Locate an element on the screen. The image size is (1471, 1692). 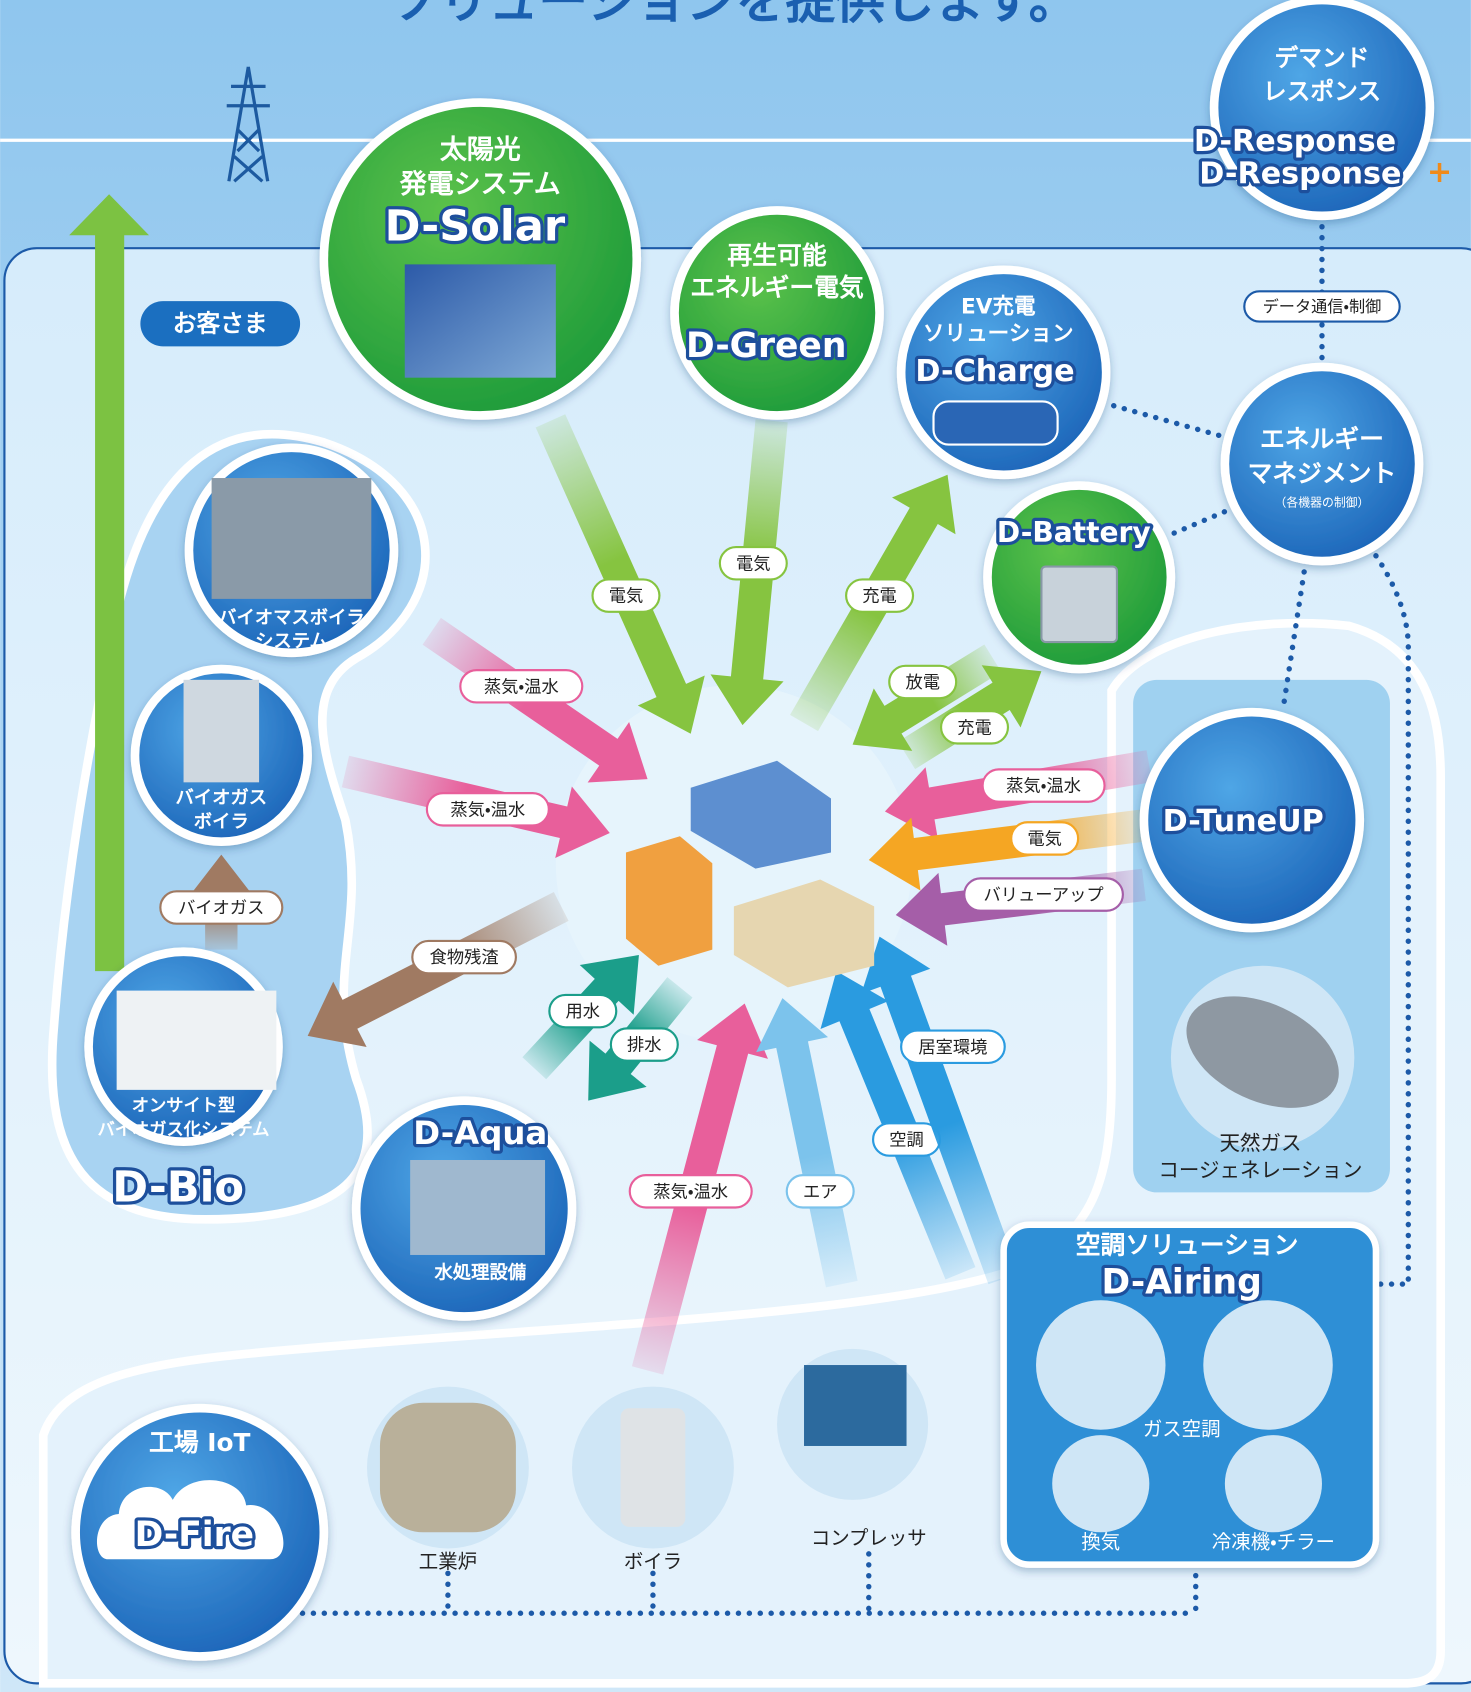
label: ソリューション is located at coordinates (998, 334).